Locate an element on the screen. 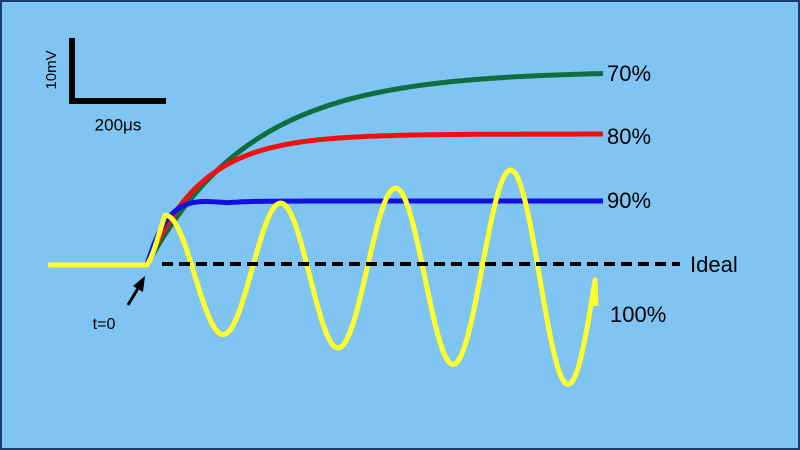 The image size is (800, 450). ideal-label: Ideal is located at coordinates (714, 264).